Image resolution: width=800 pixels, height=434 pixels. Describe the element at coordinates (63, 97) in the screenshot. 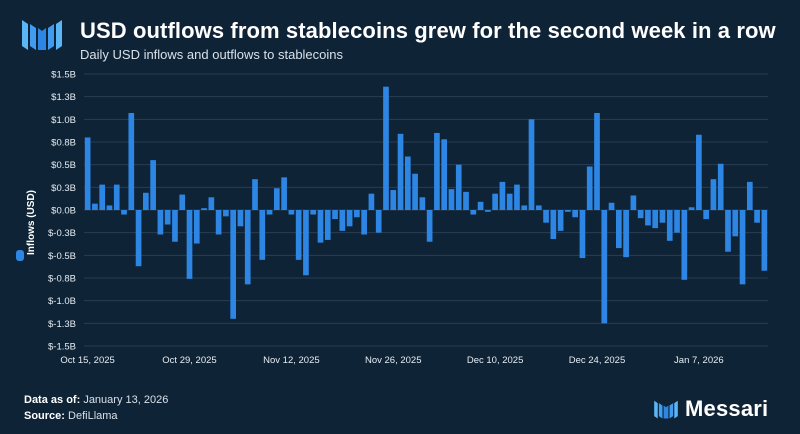

I see `y-tick-label: $1.3B` at that location.